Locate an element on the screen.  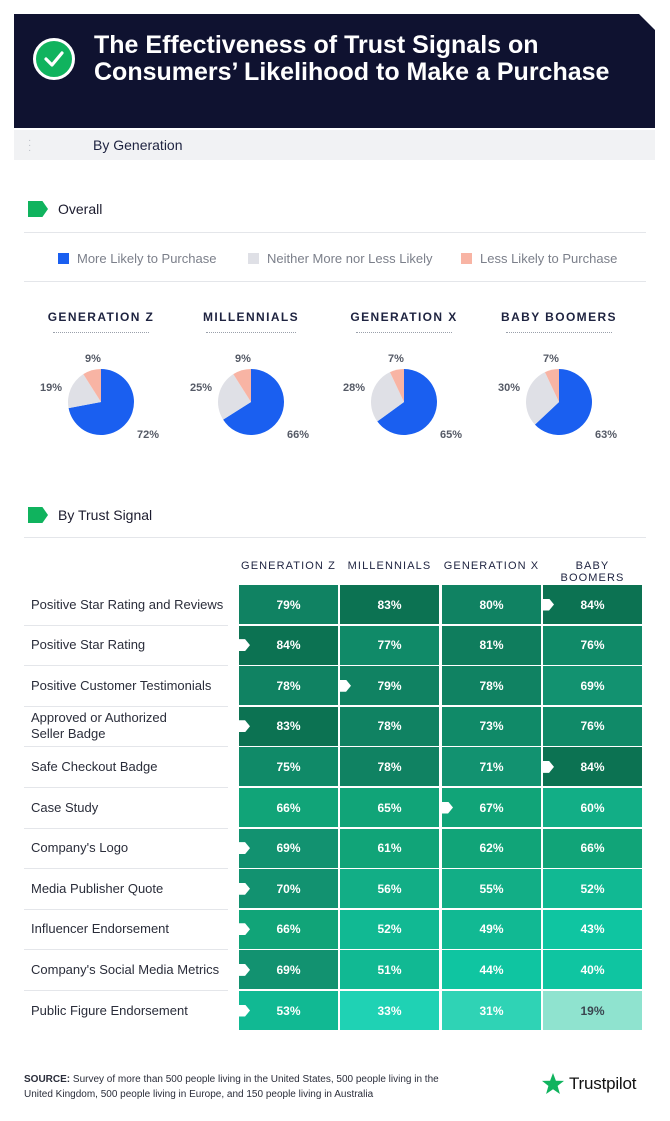
heatmap-cell: 53% is located at coordinates (287, 1010).